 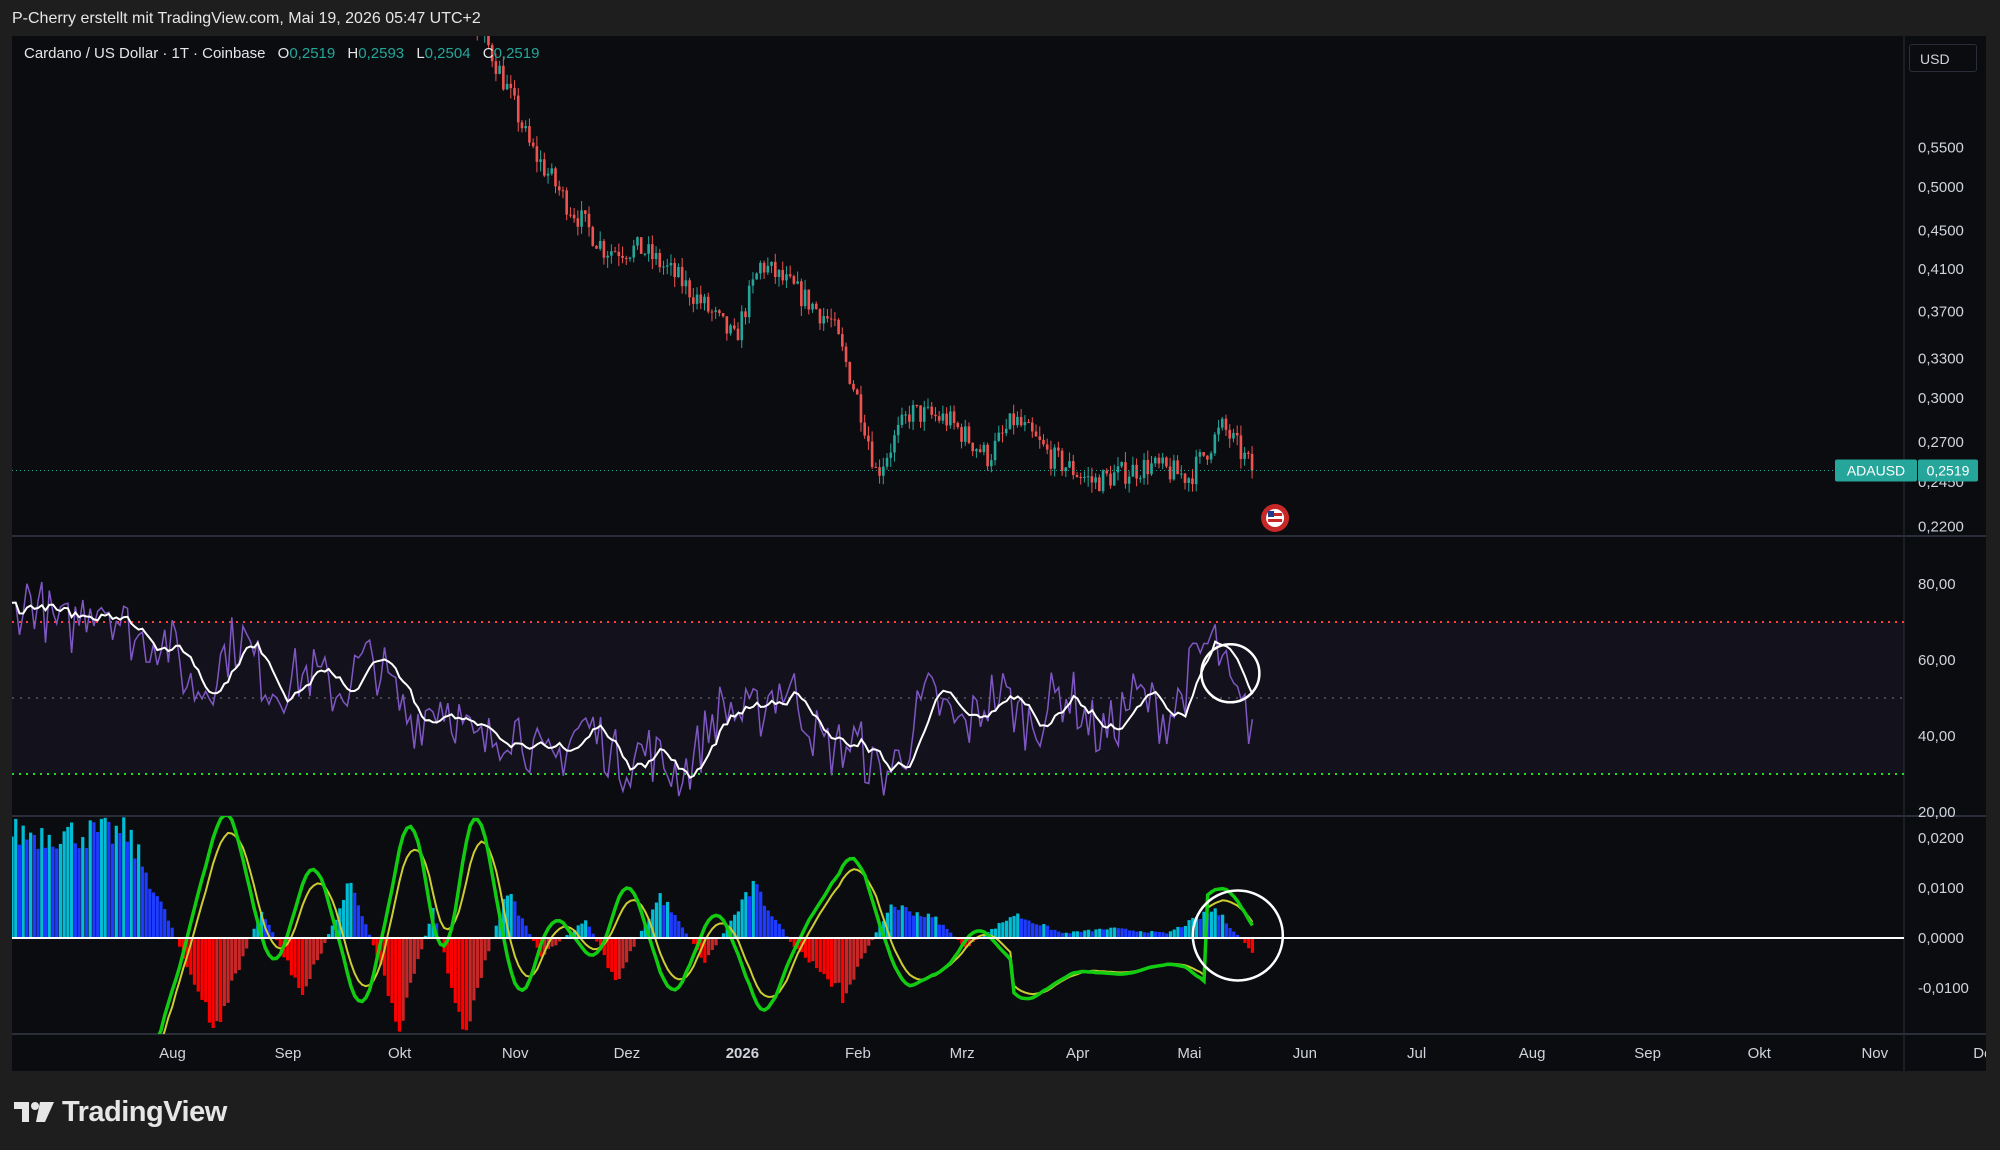 What do you see at coordinates (633, 925) in the screenshot?
I see `macd-group` at bounding box center [633, 925].